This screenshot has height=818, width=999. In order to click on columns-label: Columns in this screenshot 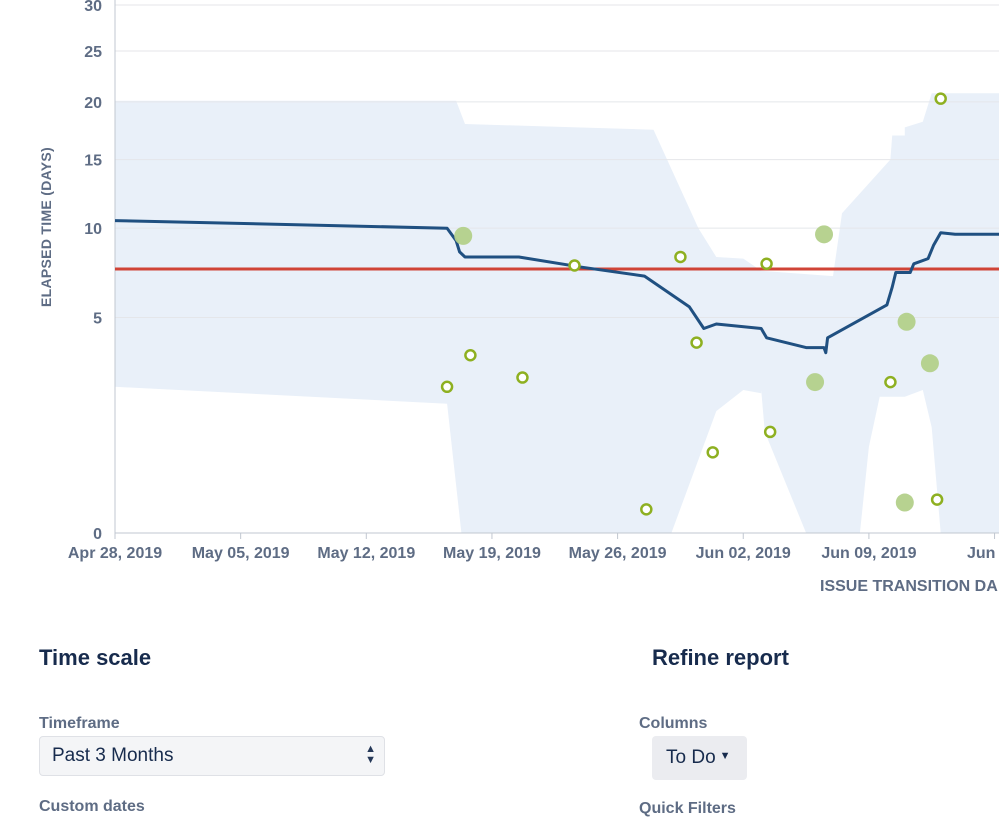, I will do `click(673, 723)`.